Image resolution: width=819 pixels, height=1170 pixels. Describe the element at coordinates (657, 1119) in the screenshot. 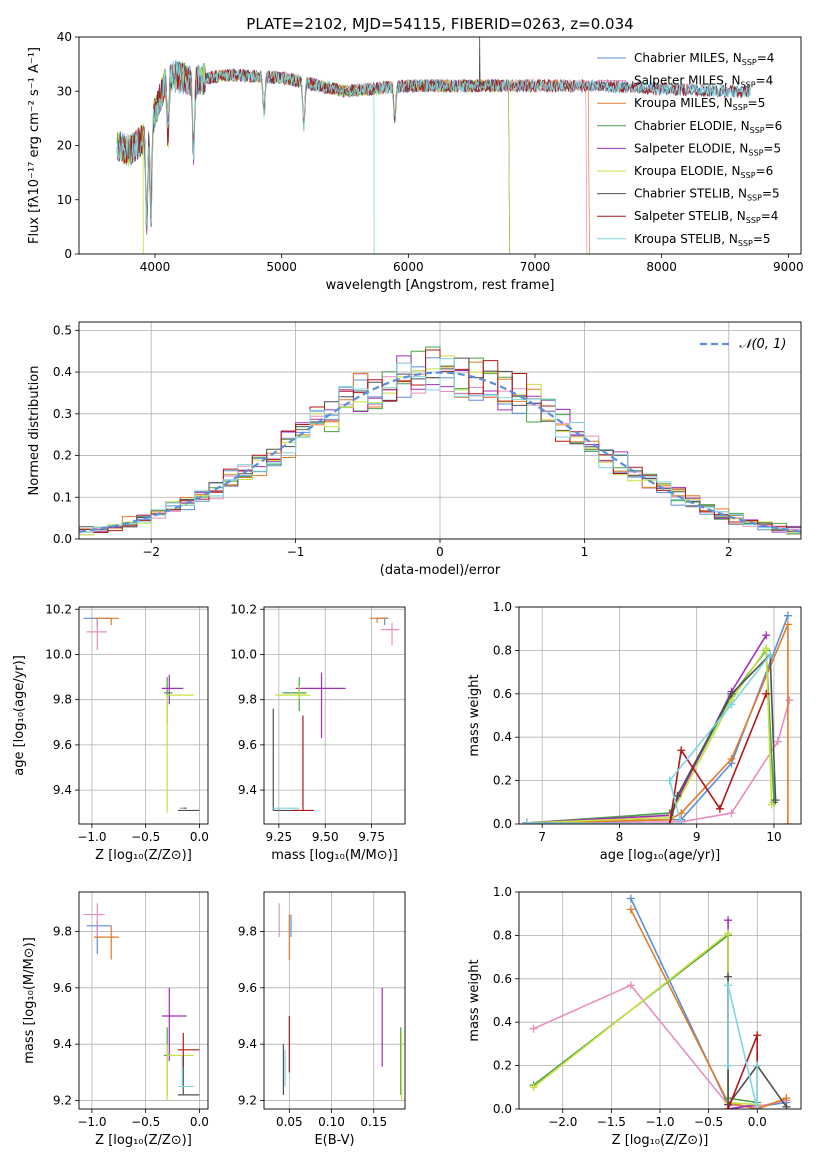

I see `x-ticks: −2.0 −1.5 −1.0 −0.5 0.0` at that location.